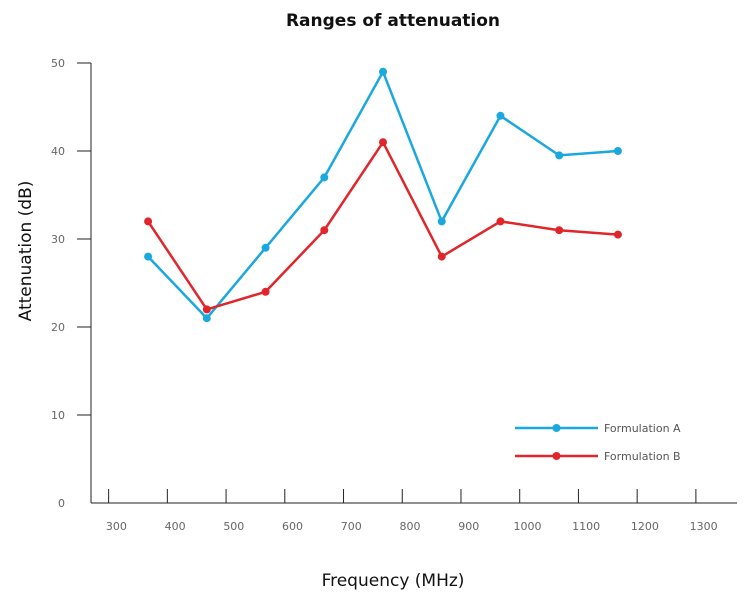 Image resolution: width=746 pixels, height=594 pixels. I want to click on legend-label: Formulation B, so click(642, 456).